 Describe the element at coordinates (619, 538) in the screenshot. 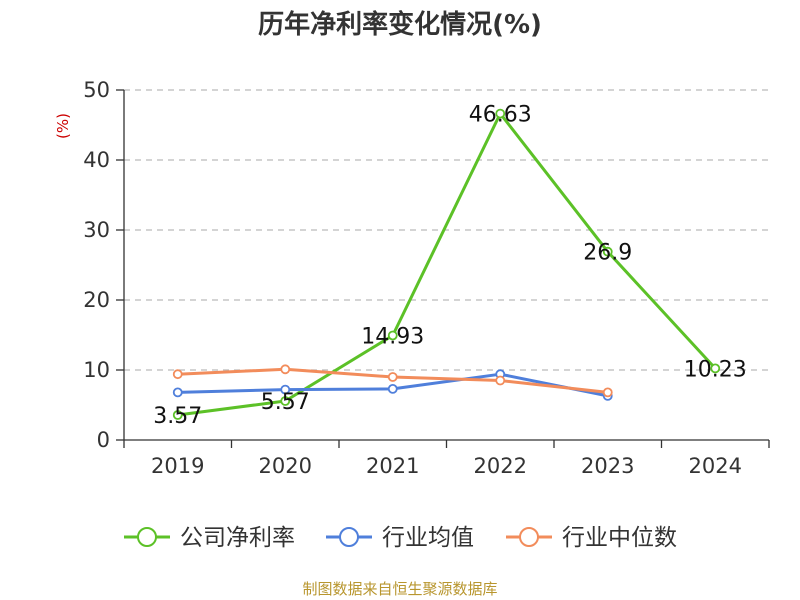

I see `legend-label: 行业中位数` at that location.